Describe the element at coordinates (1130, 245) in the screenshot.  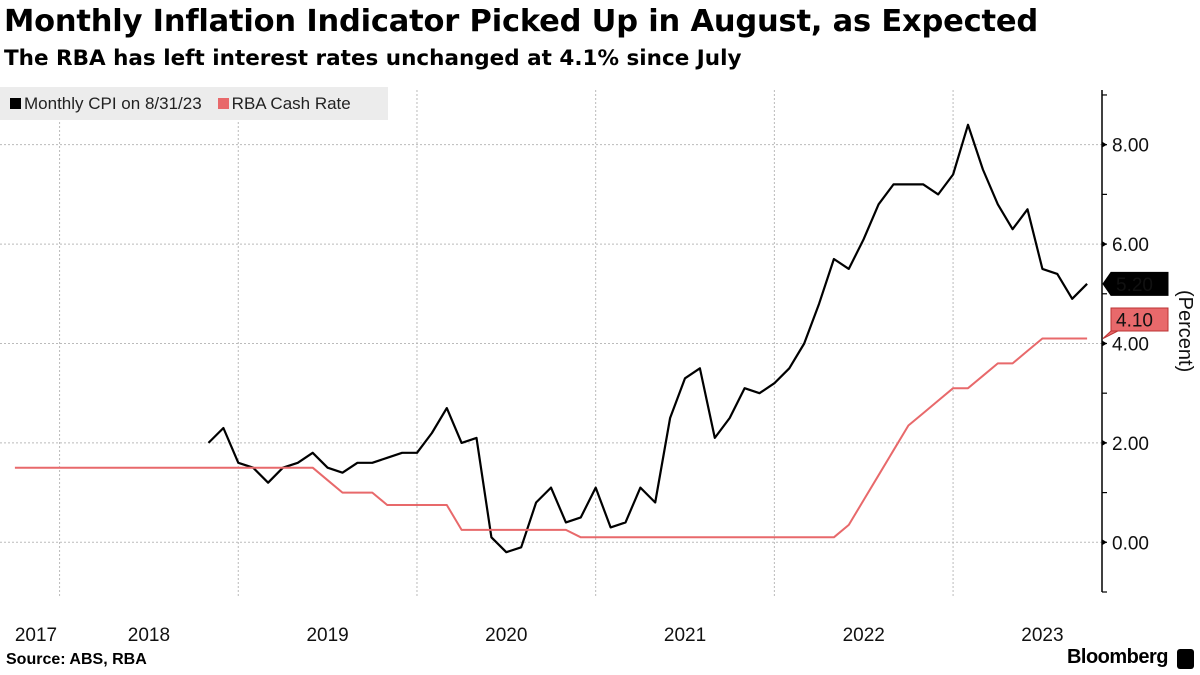
I see `y-tick-label: 6.00` at that location.